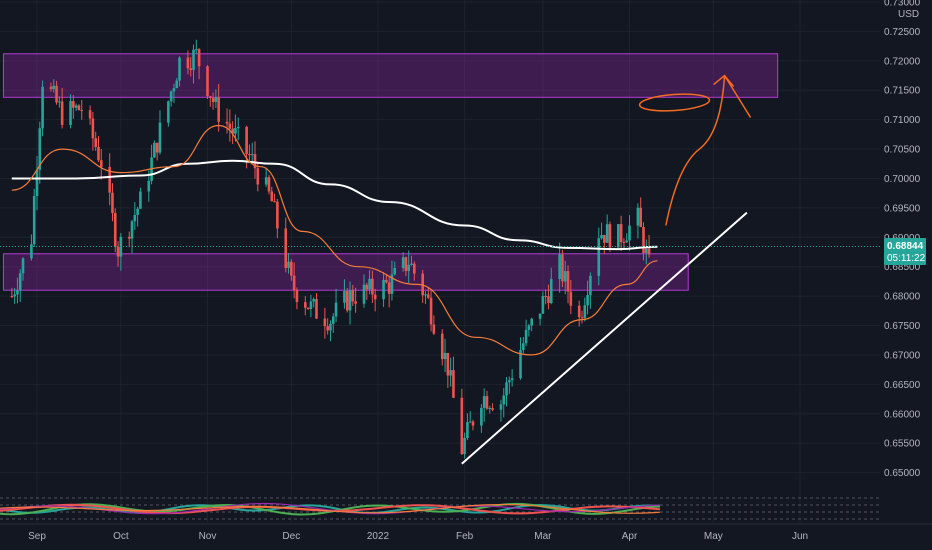  I want to click on time-axis: Sep Oct Nov Dec 2022 Feb Mar Apr May Jun, so click(466, 532).